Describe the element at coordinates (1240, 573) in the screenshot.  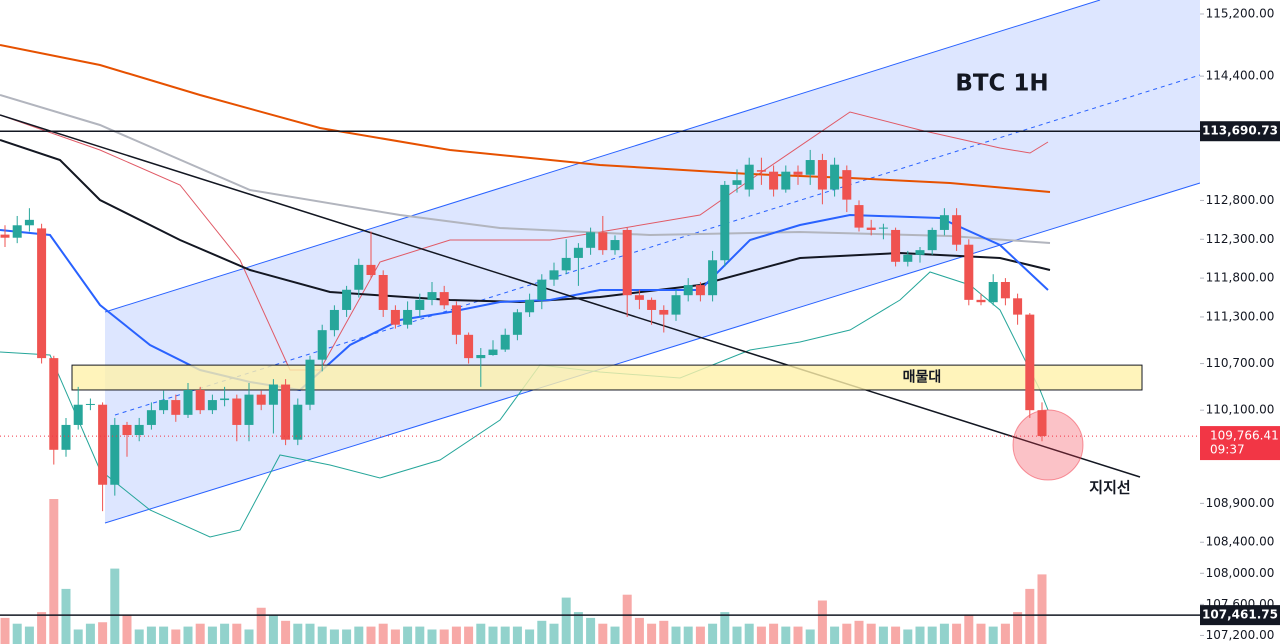
I see `y-tick-label: 108,000.00` at that location.